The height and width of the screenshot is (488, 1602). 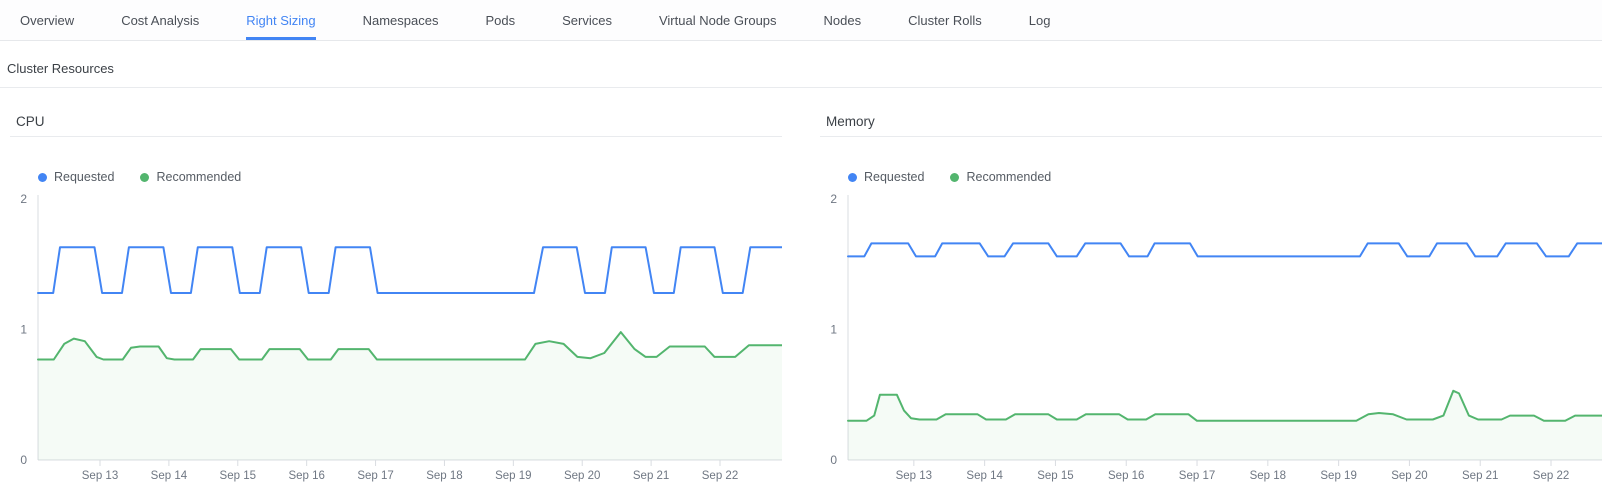 I want to click on section-header: Cluster Resources, so click(x=801, y=64).